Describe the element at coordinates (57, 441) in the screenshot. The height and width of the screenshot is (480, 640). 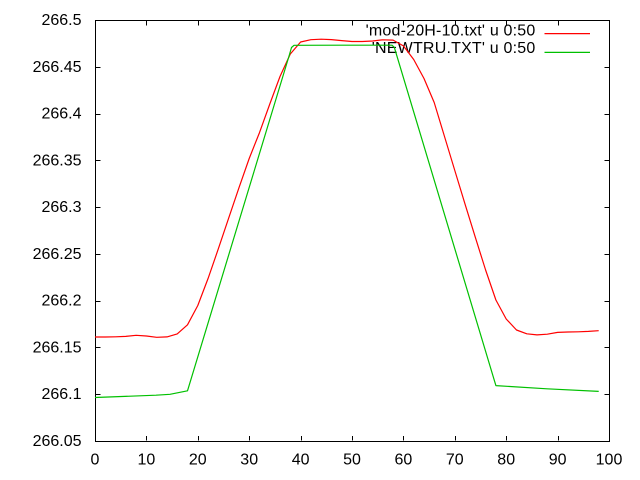
I see `svg-text: 266.05` at that location.